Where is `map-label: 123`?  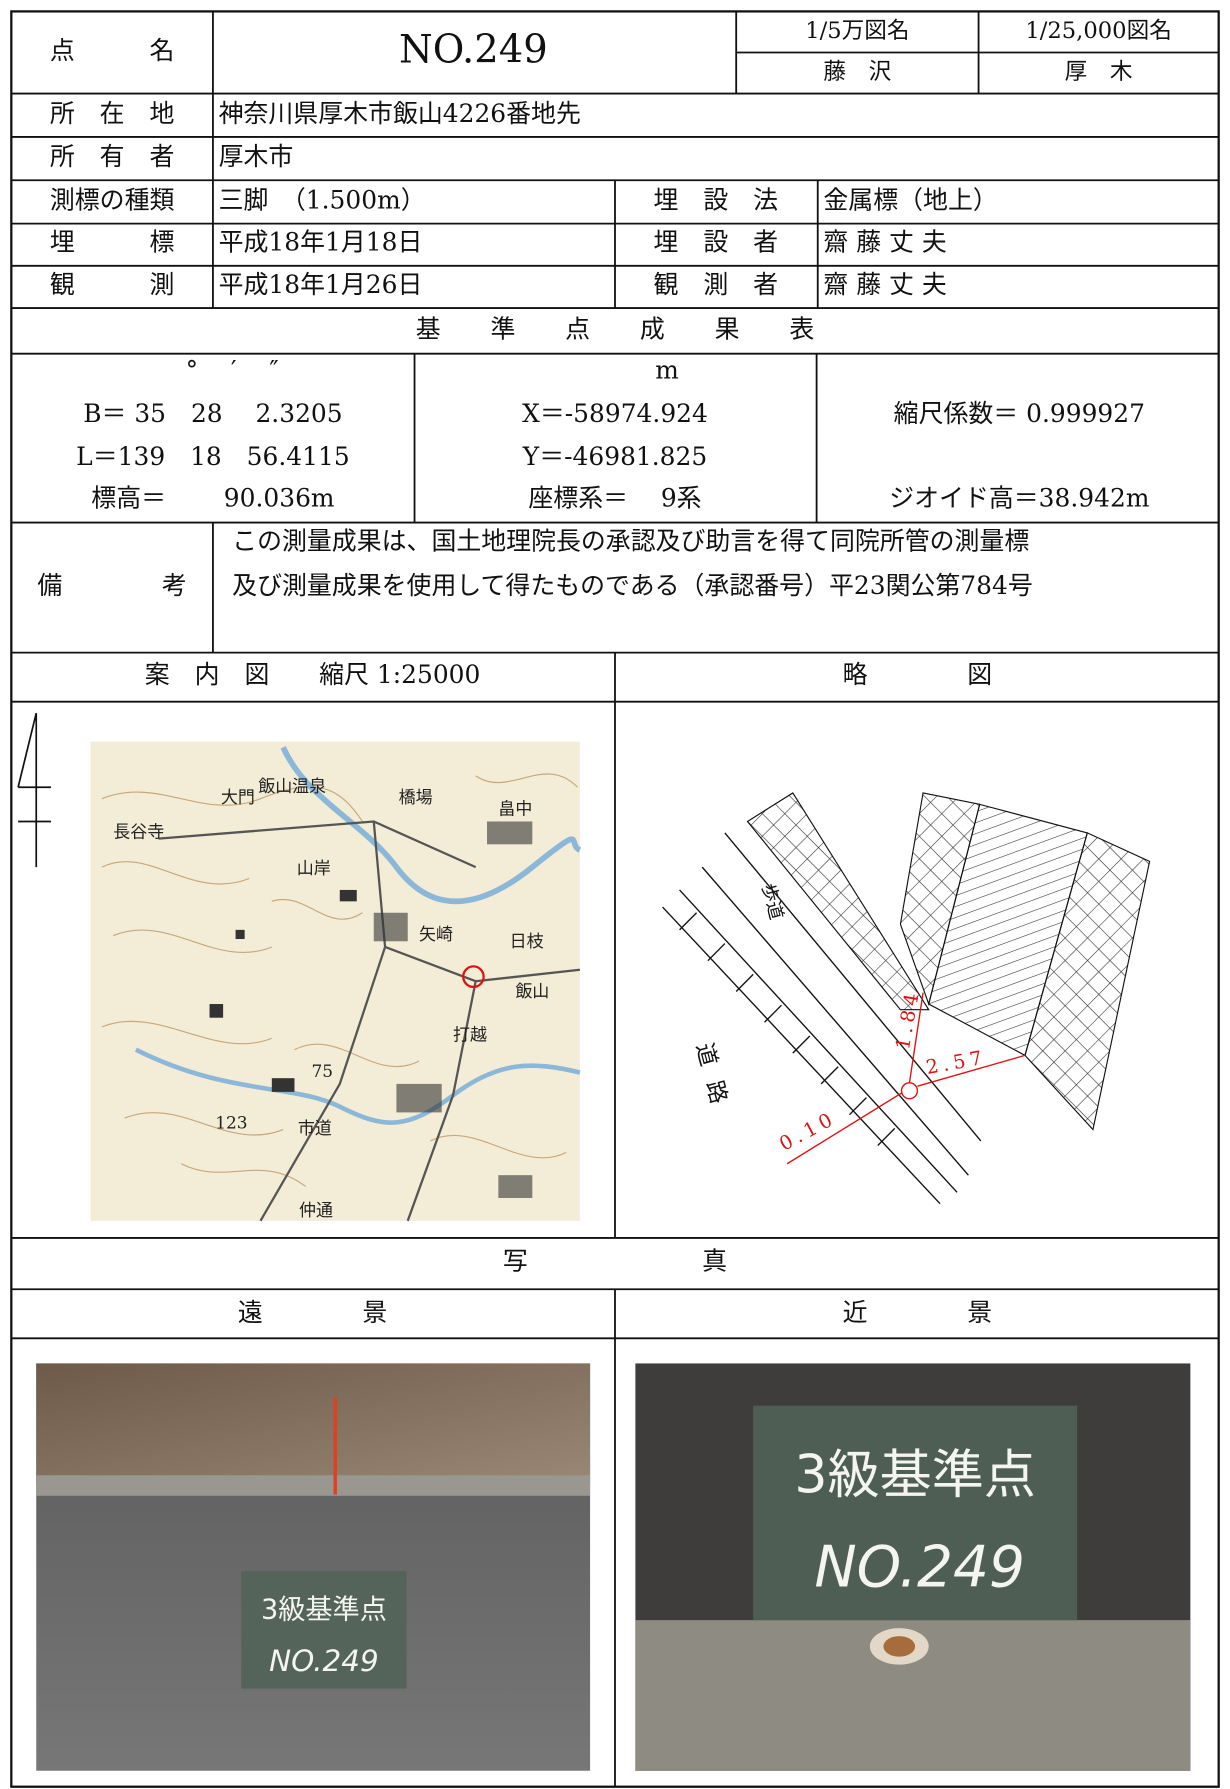 map-label: 123 is located at coordinates (231, 1123).